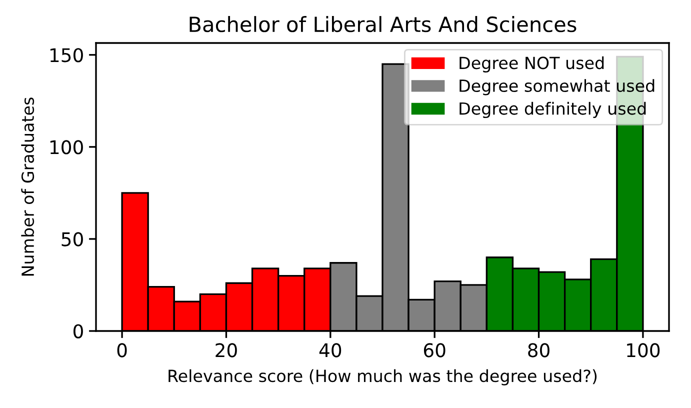 The image size is (691, 408). I want to click on legend-label: Degree NOT used, so click(532, 64).